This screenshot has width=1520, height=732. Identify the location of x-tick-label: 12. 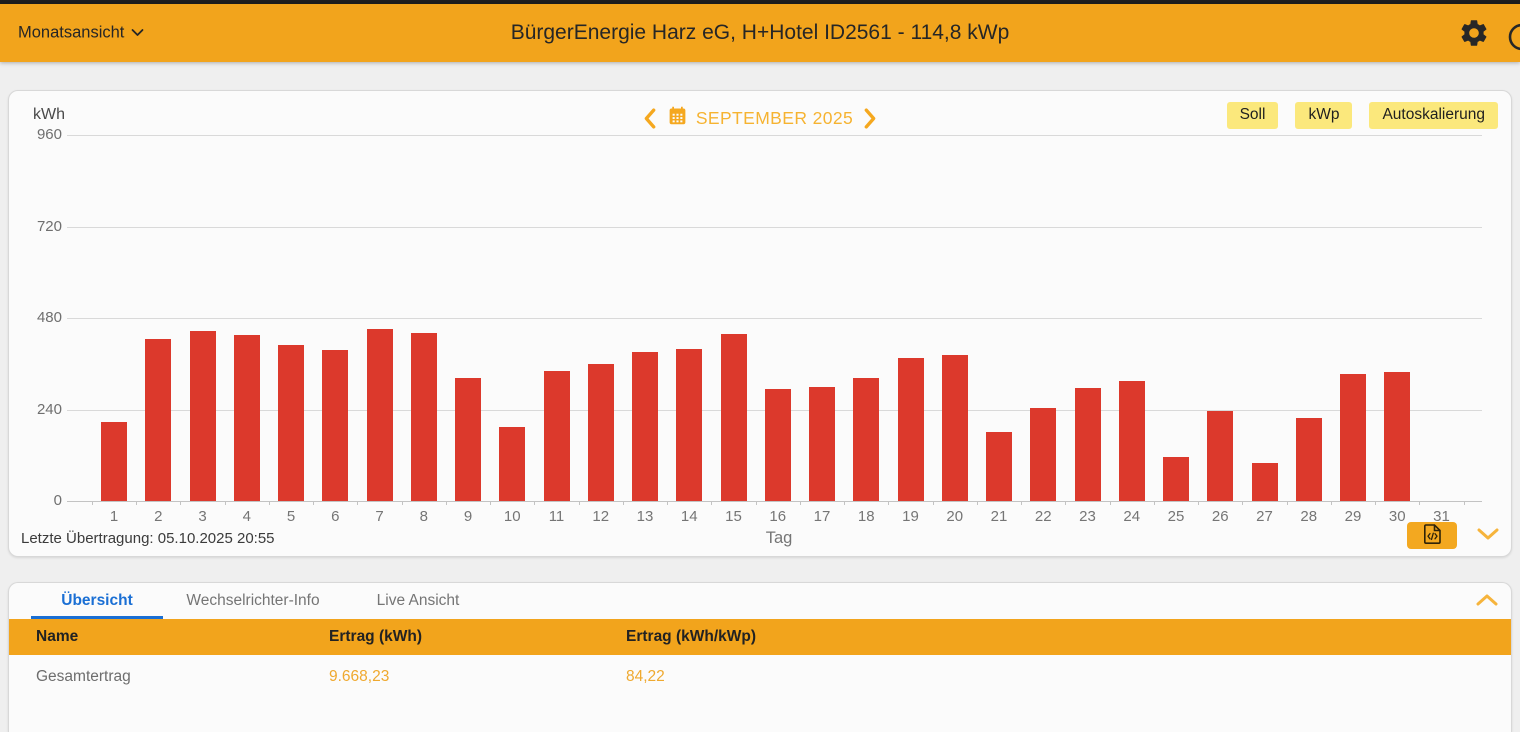
(601, 516).